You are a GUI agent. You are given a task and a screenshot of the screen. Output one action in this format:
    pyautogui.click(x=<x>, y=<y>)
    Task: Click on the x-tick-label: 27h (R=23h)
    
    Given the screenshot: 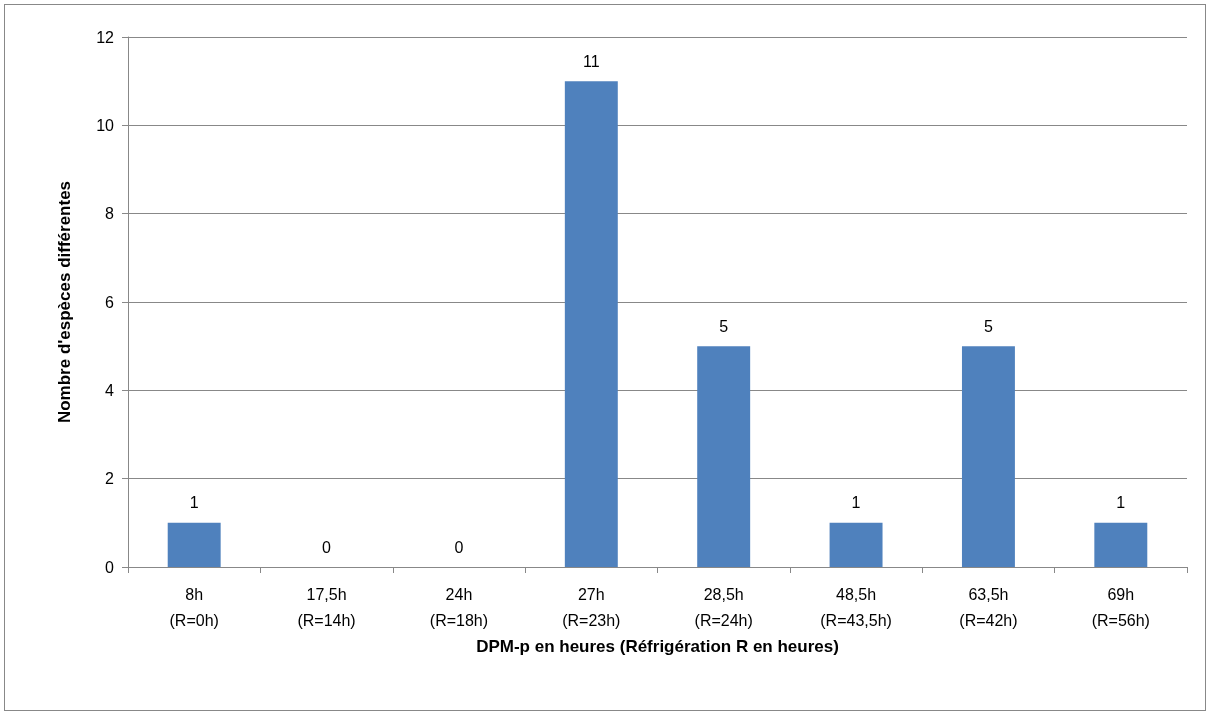 What is the action you would take?
    pyautogui.click(x=591, y=607)
    